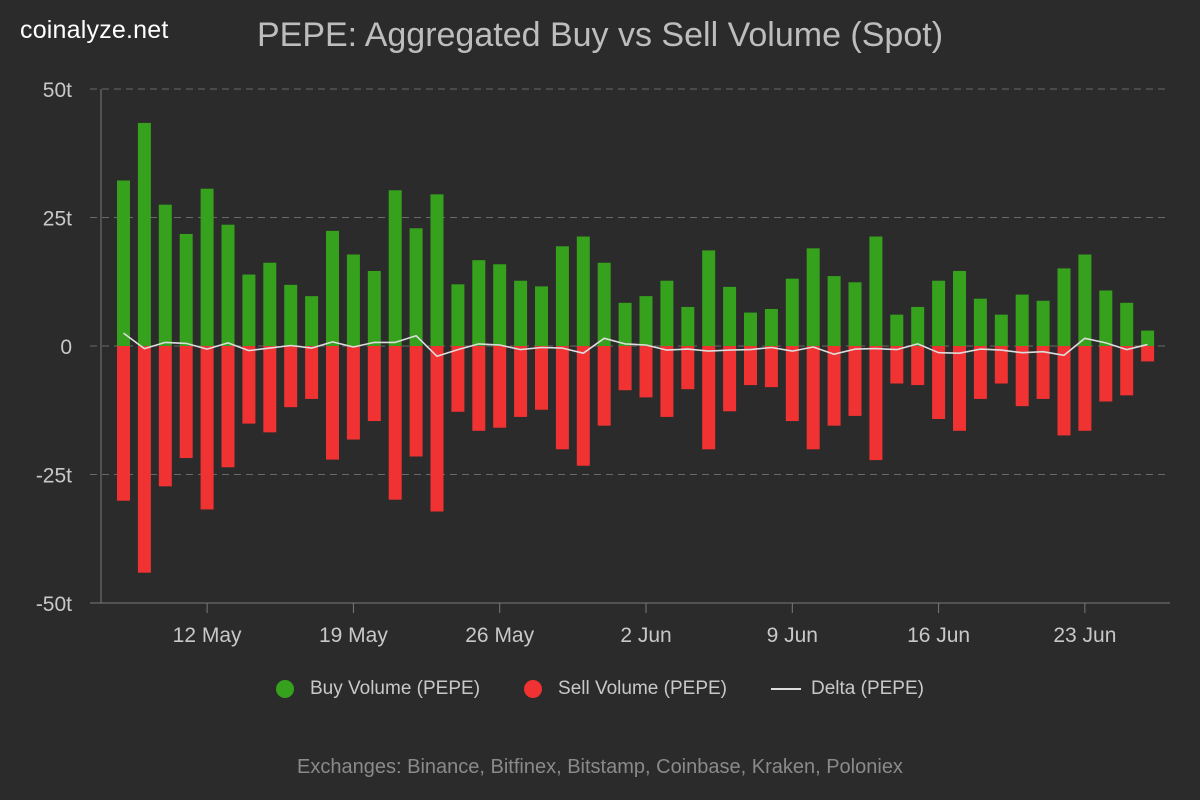  I want to click on y-tick-label: 50t, so click(57, 90).